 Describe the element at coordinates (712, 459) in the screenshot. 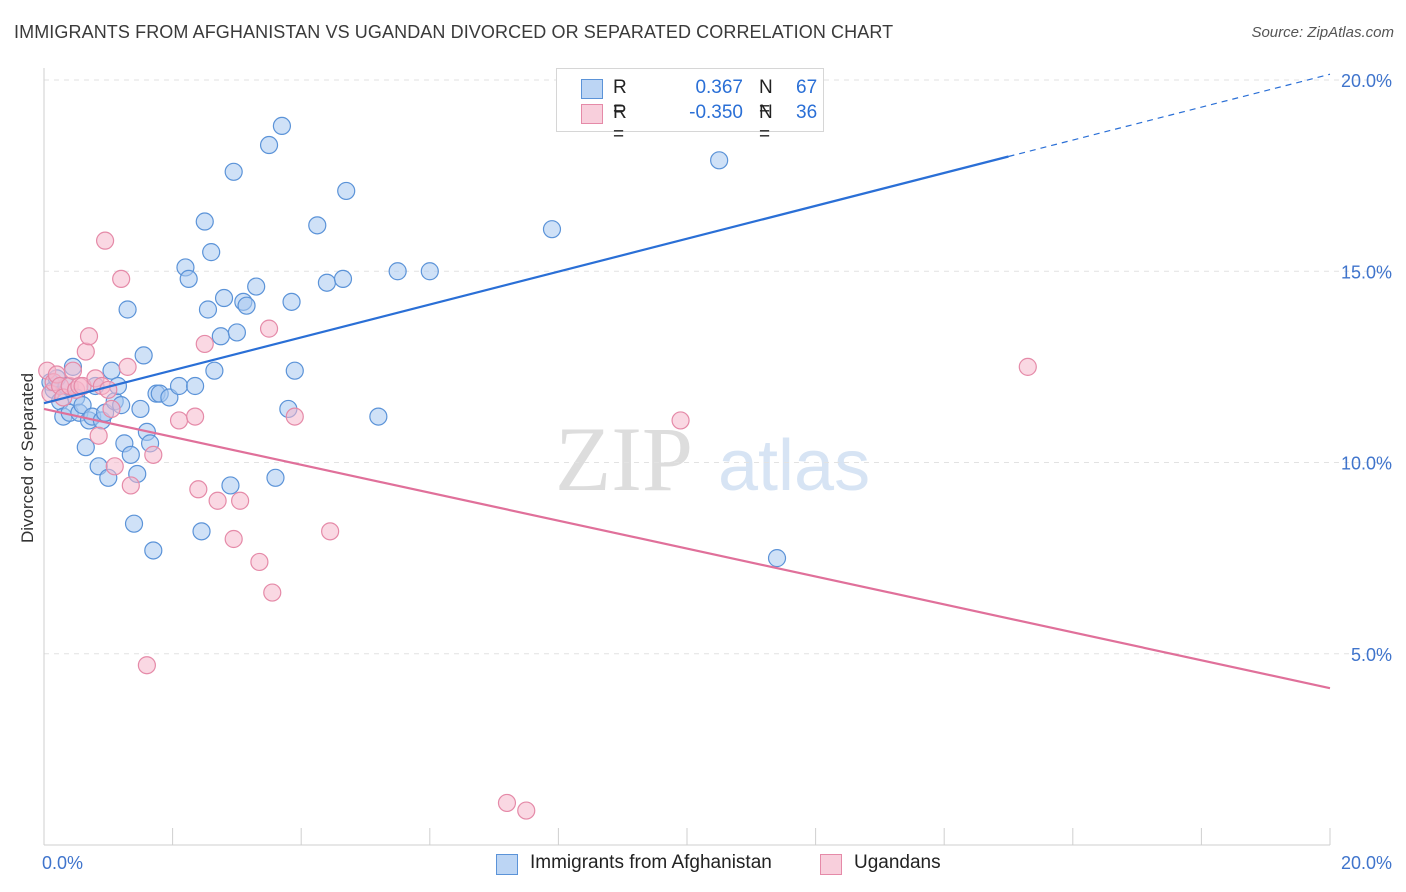

I see `watermark: ZIP atlas` at that location.